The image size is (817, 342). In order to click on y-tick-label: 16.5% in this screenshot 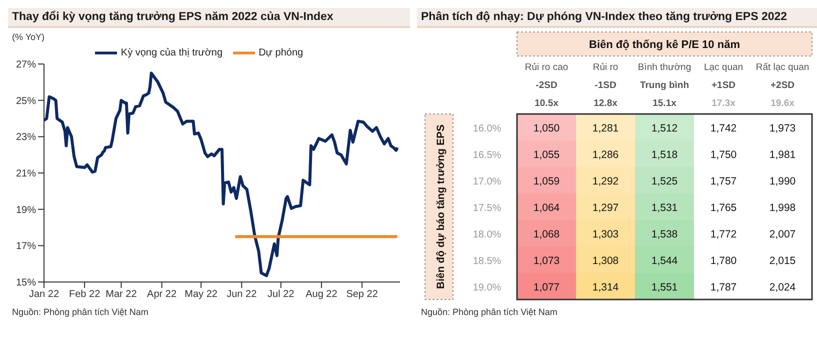, I will do `click(487, 155)`.